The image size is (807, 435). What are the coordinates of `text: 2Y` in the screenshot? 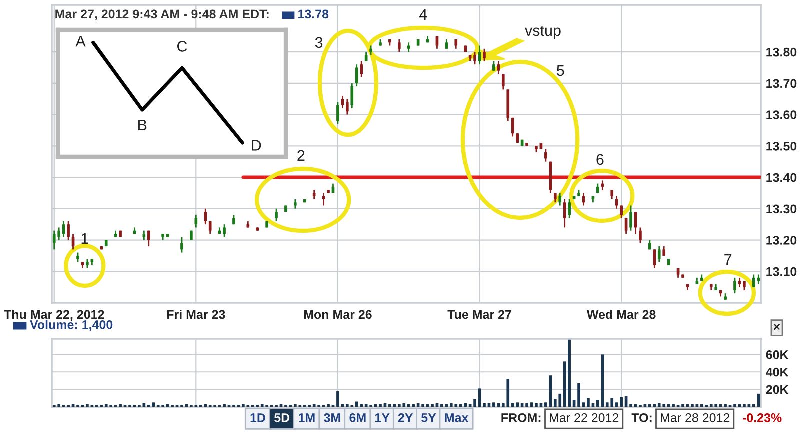 It's located at (406, 418).